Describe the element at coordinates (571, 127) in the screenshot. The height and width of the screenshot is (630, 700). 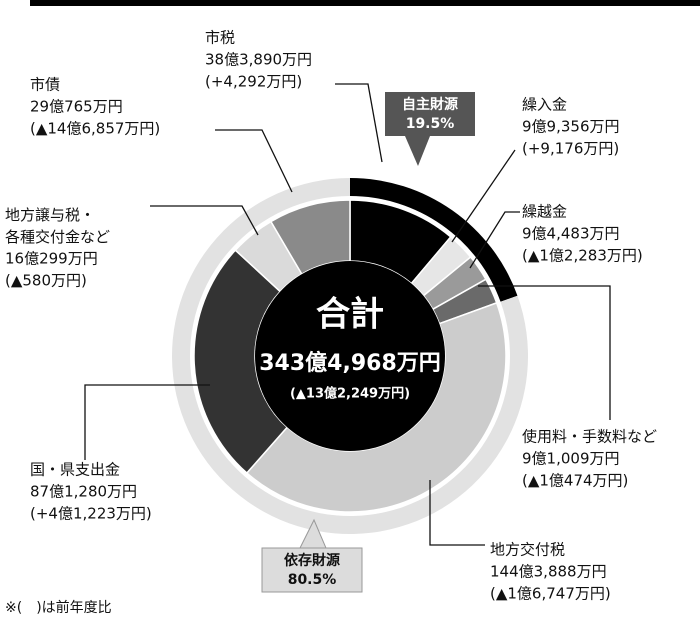
I see `value-label: 9億9,356万円` at that location.